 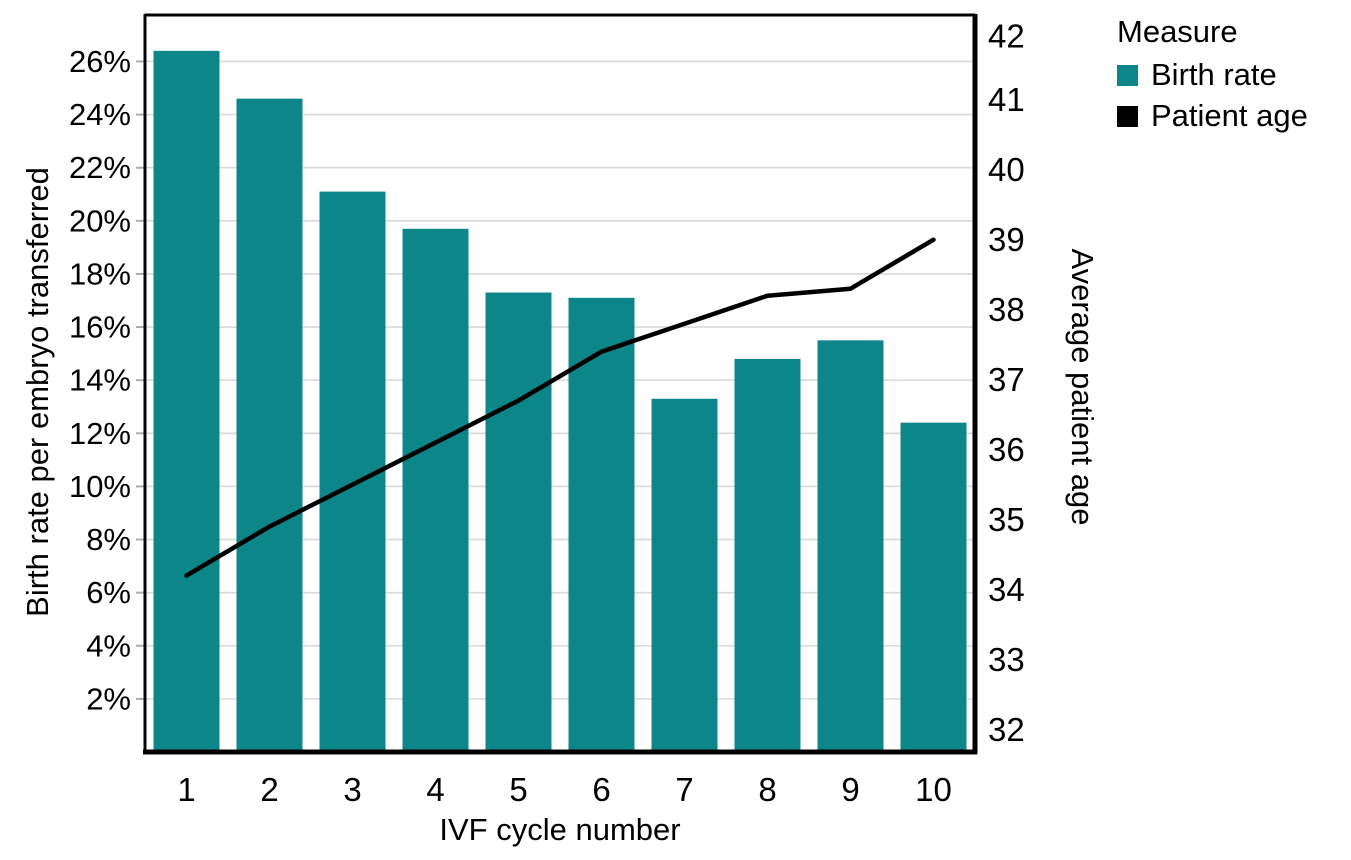 I want to click on right-tick-label: 32, so click(x=1006, y=729).